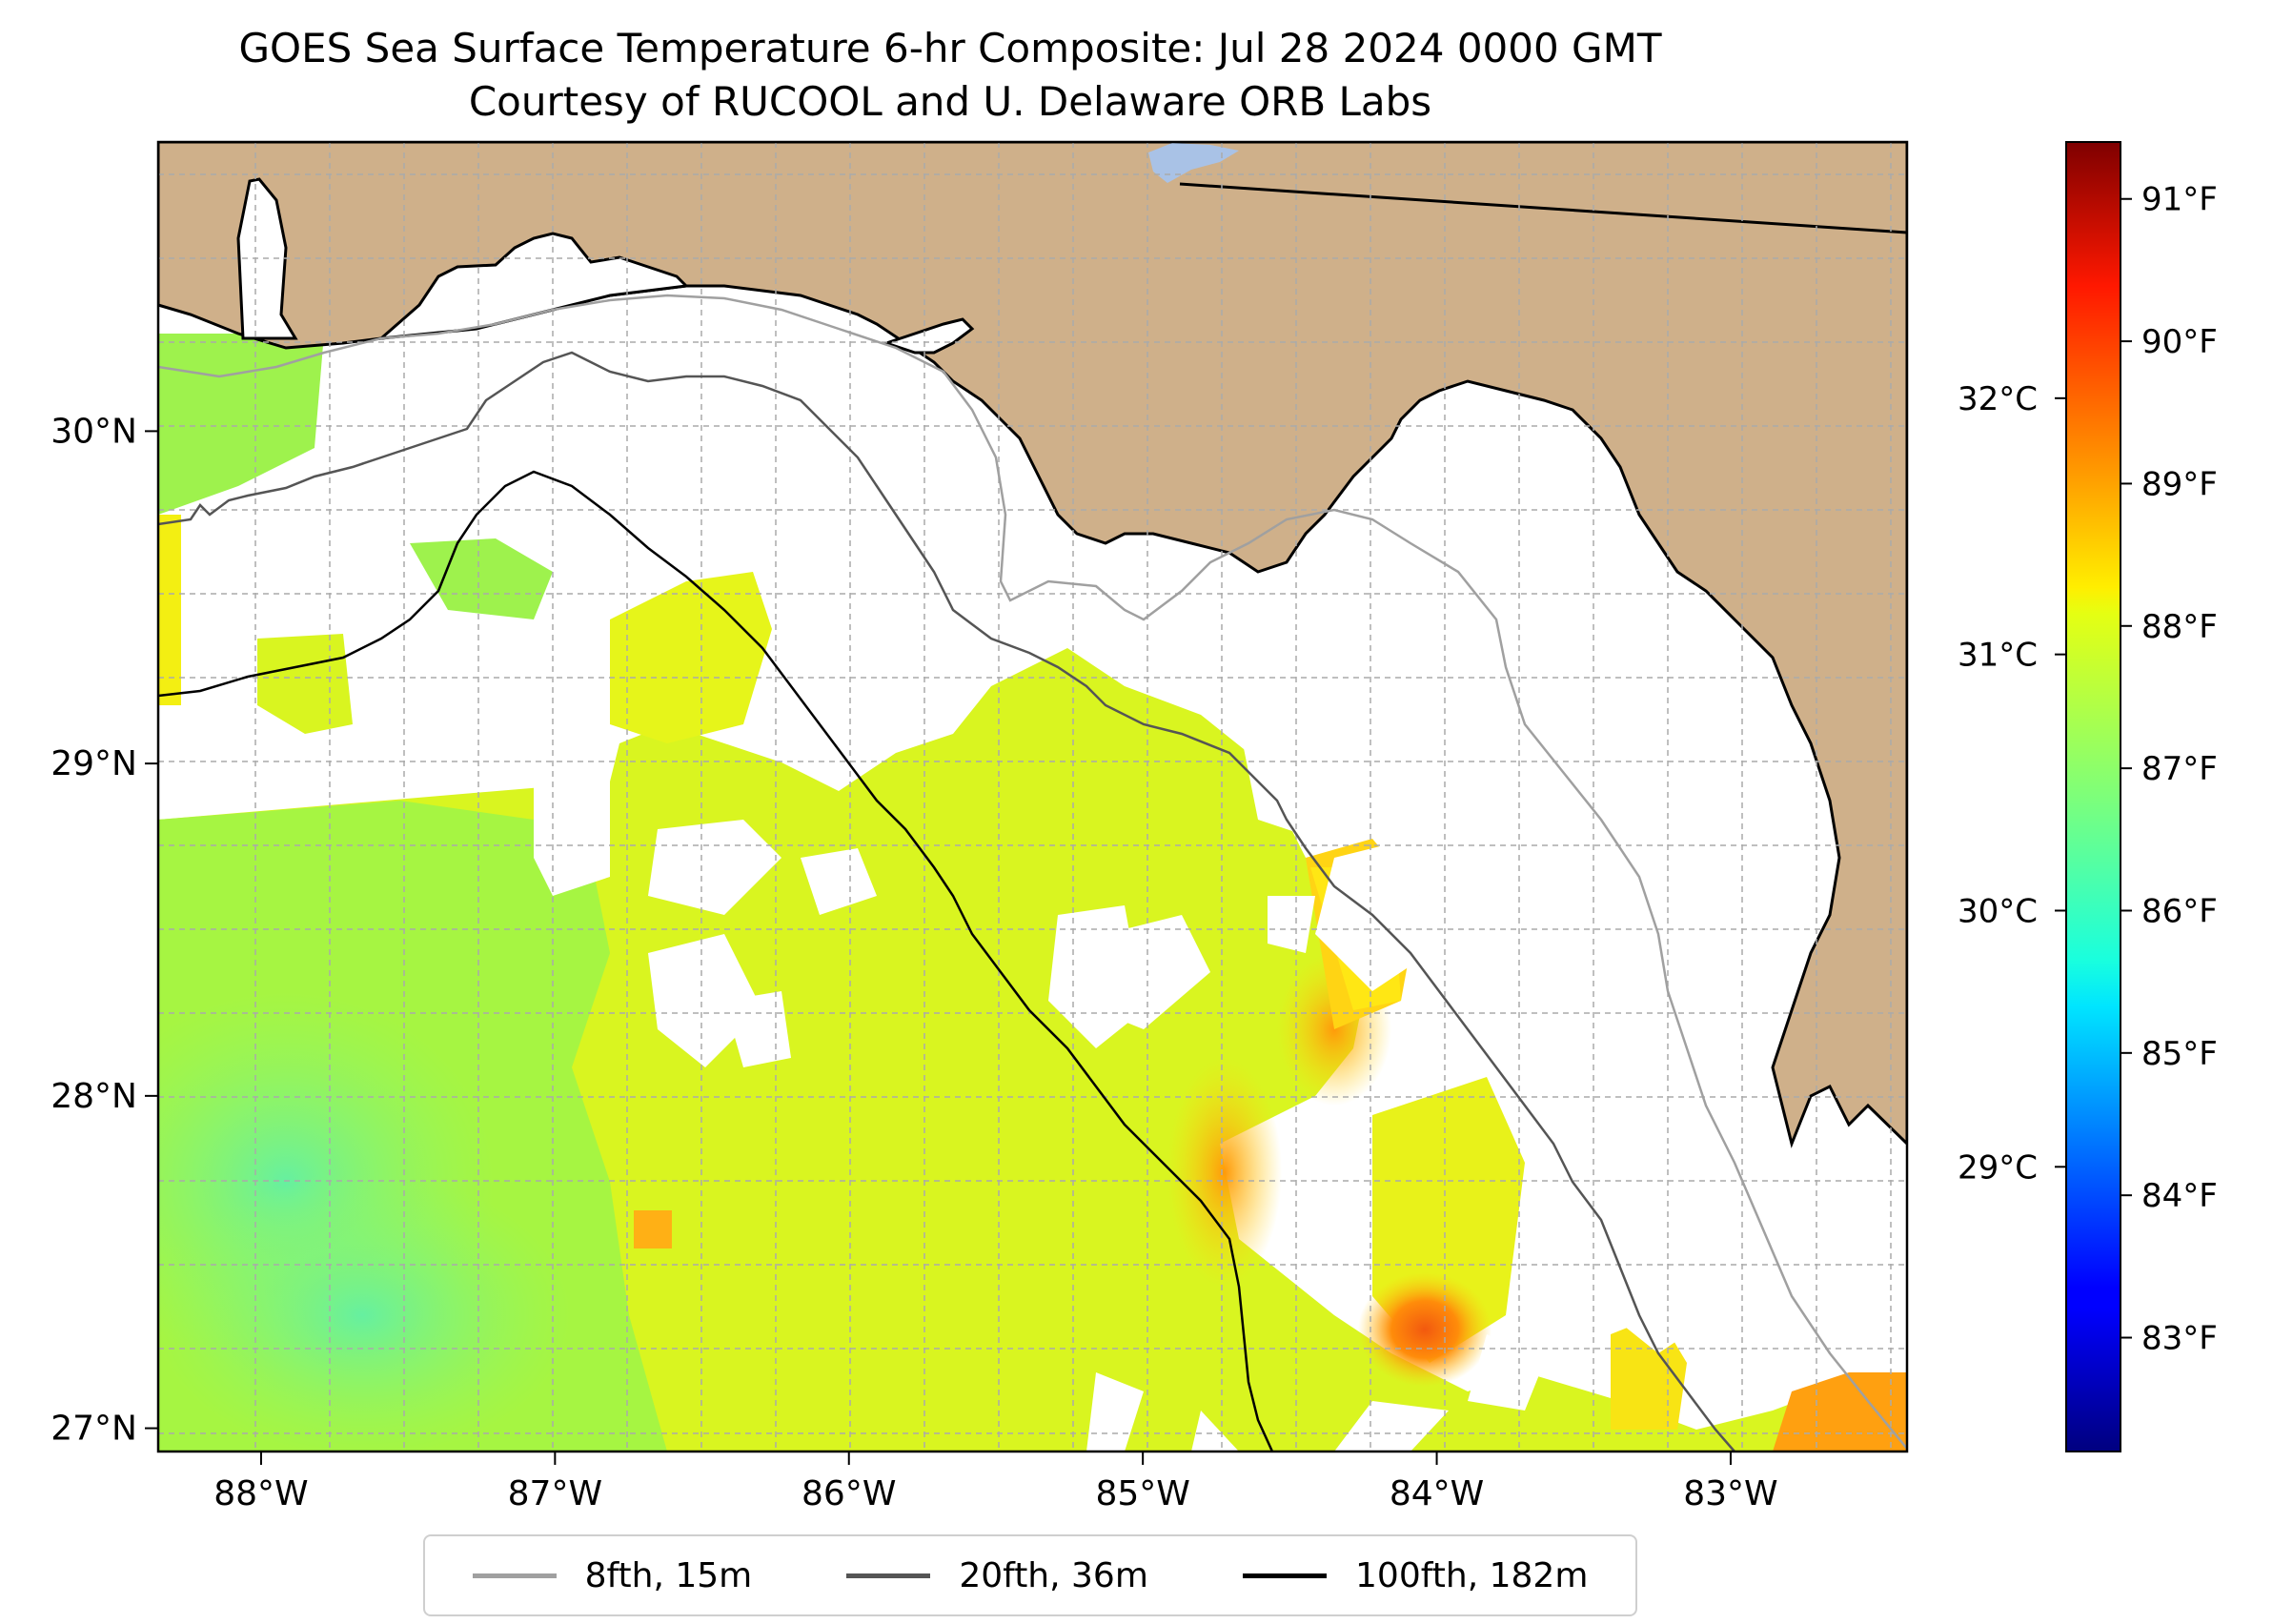 This screenshot has width=2293, height=1624. What do you see at coordinates (1730, 1493) in the screenshot?
I see `lon-tick-label: 83°W` at bounding box center [1730, 1493].